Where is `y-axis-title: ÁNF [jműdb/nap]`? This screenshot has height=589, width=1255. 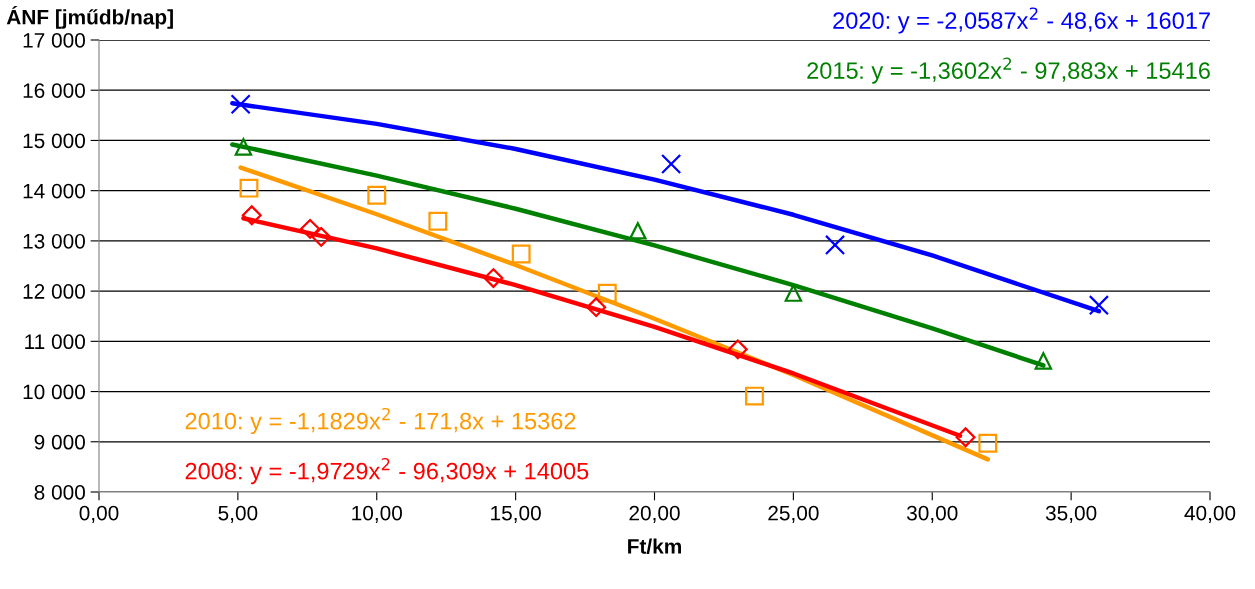 y-axis-title: ÁNF [jműdb/nap] is located at coordinates (89, 17).